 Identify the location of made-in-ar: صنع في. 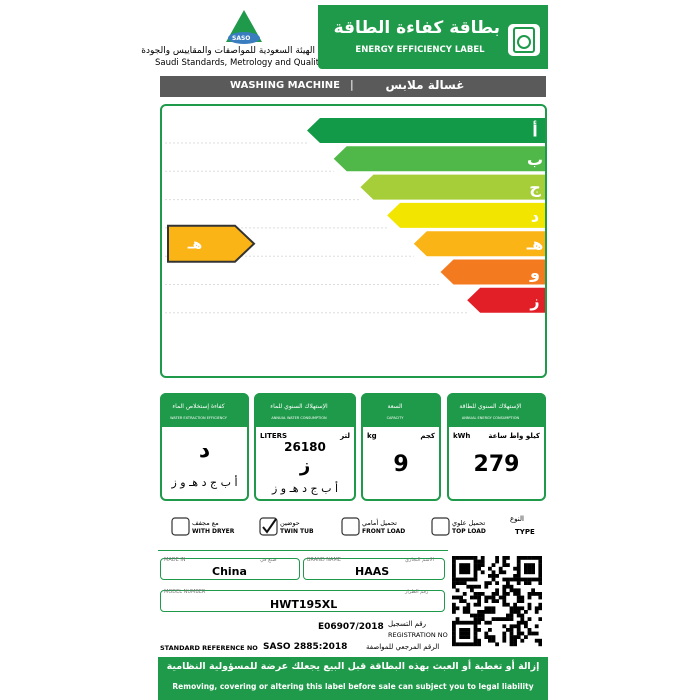
(268, 560).